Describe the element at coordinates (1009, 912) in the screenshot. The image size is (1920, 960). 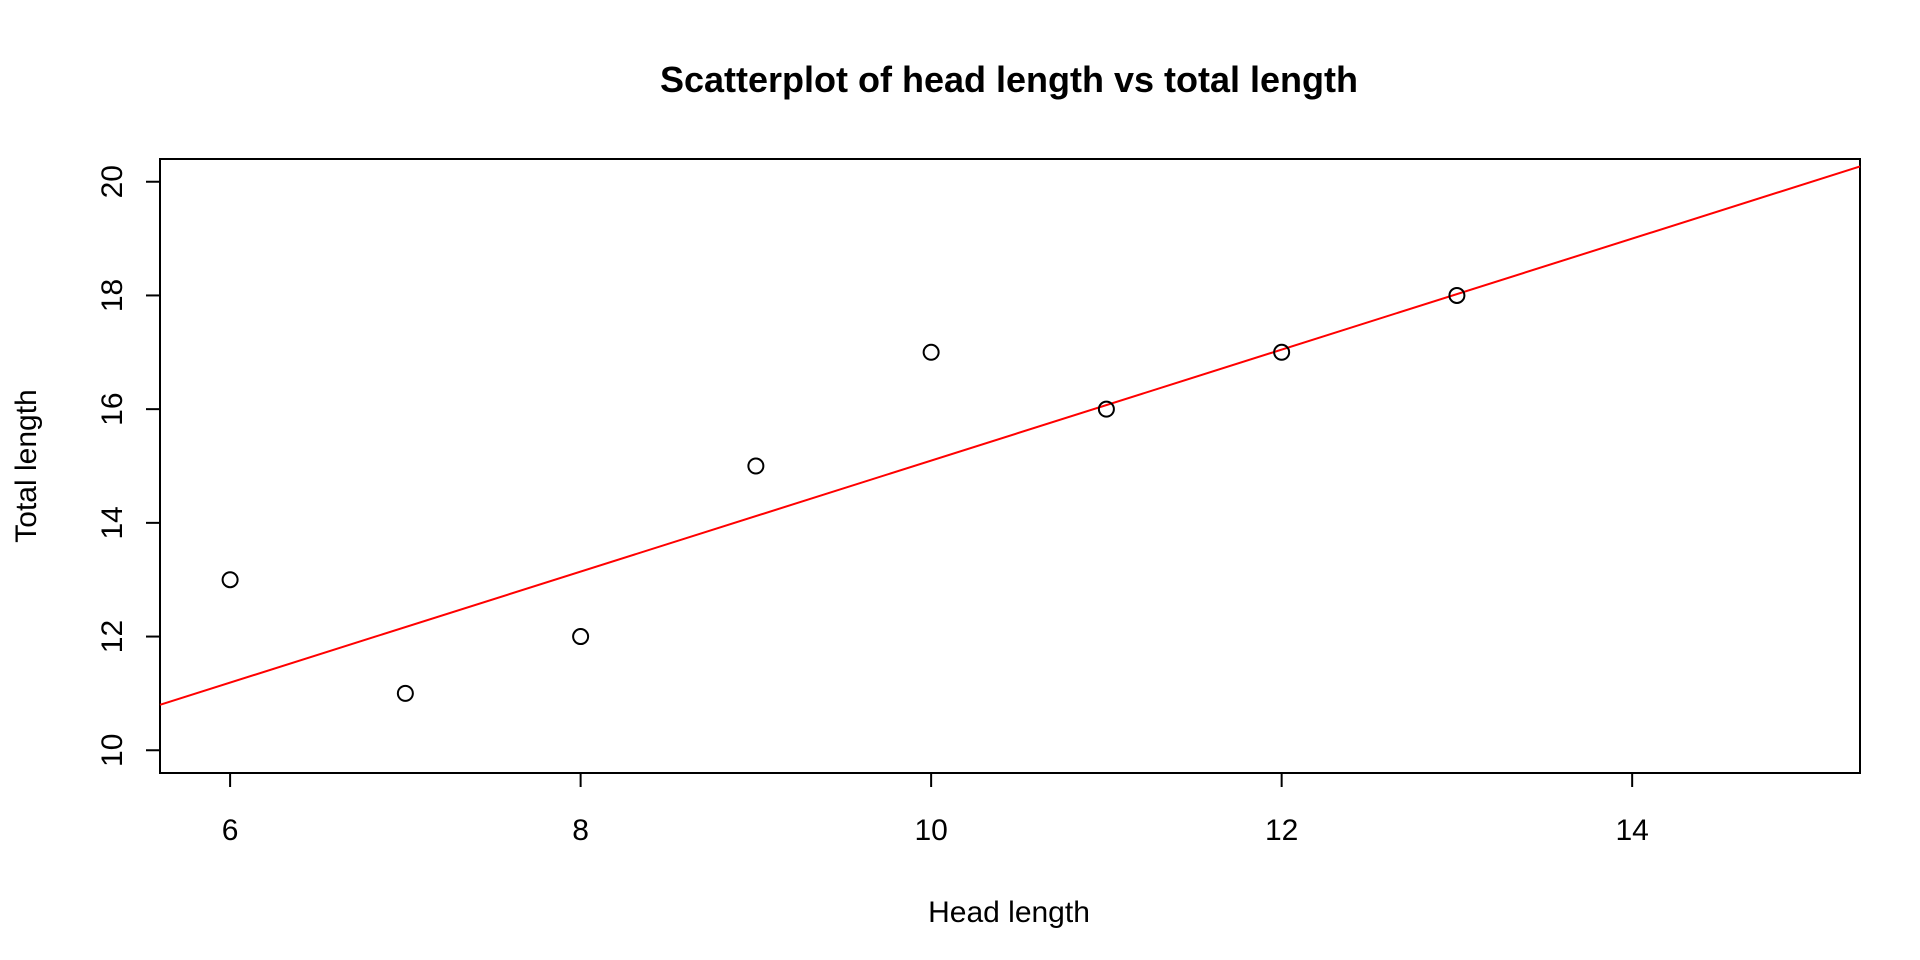
I see `x-axis-label: Head length` at that location.